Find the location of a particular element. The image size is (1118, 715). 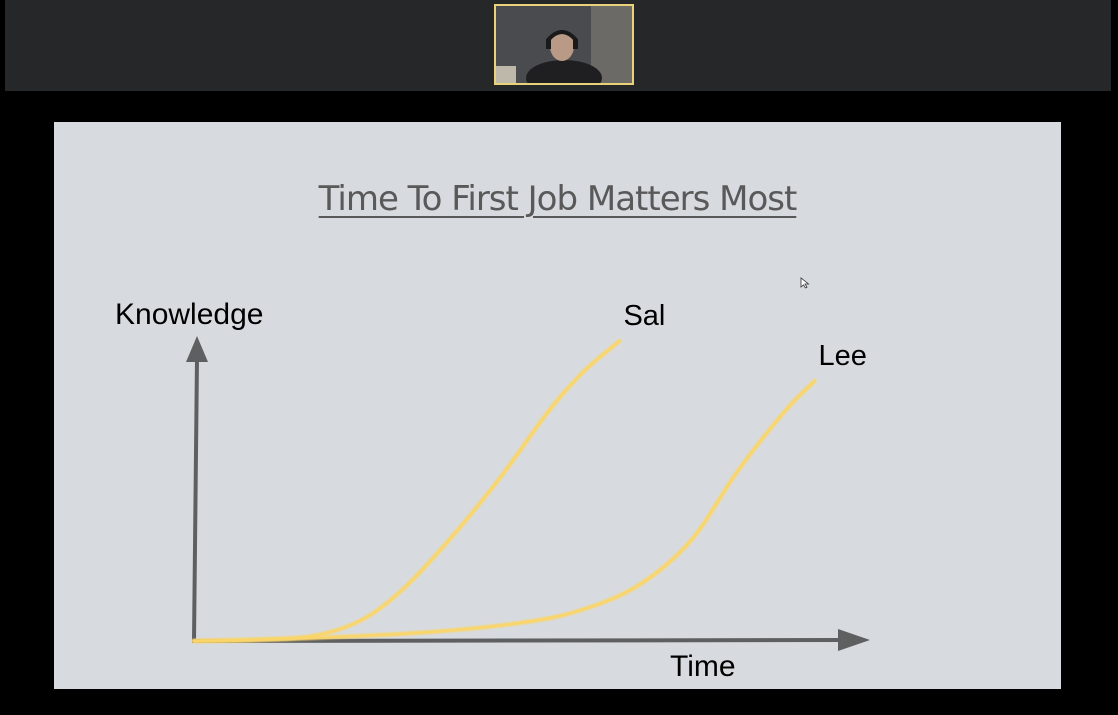

x-axis-arrow-icon is located at coordinates (854, 640).